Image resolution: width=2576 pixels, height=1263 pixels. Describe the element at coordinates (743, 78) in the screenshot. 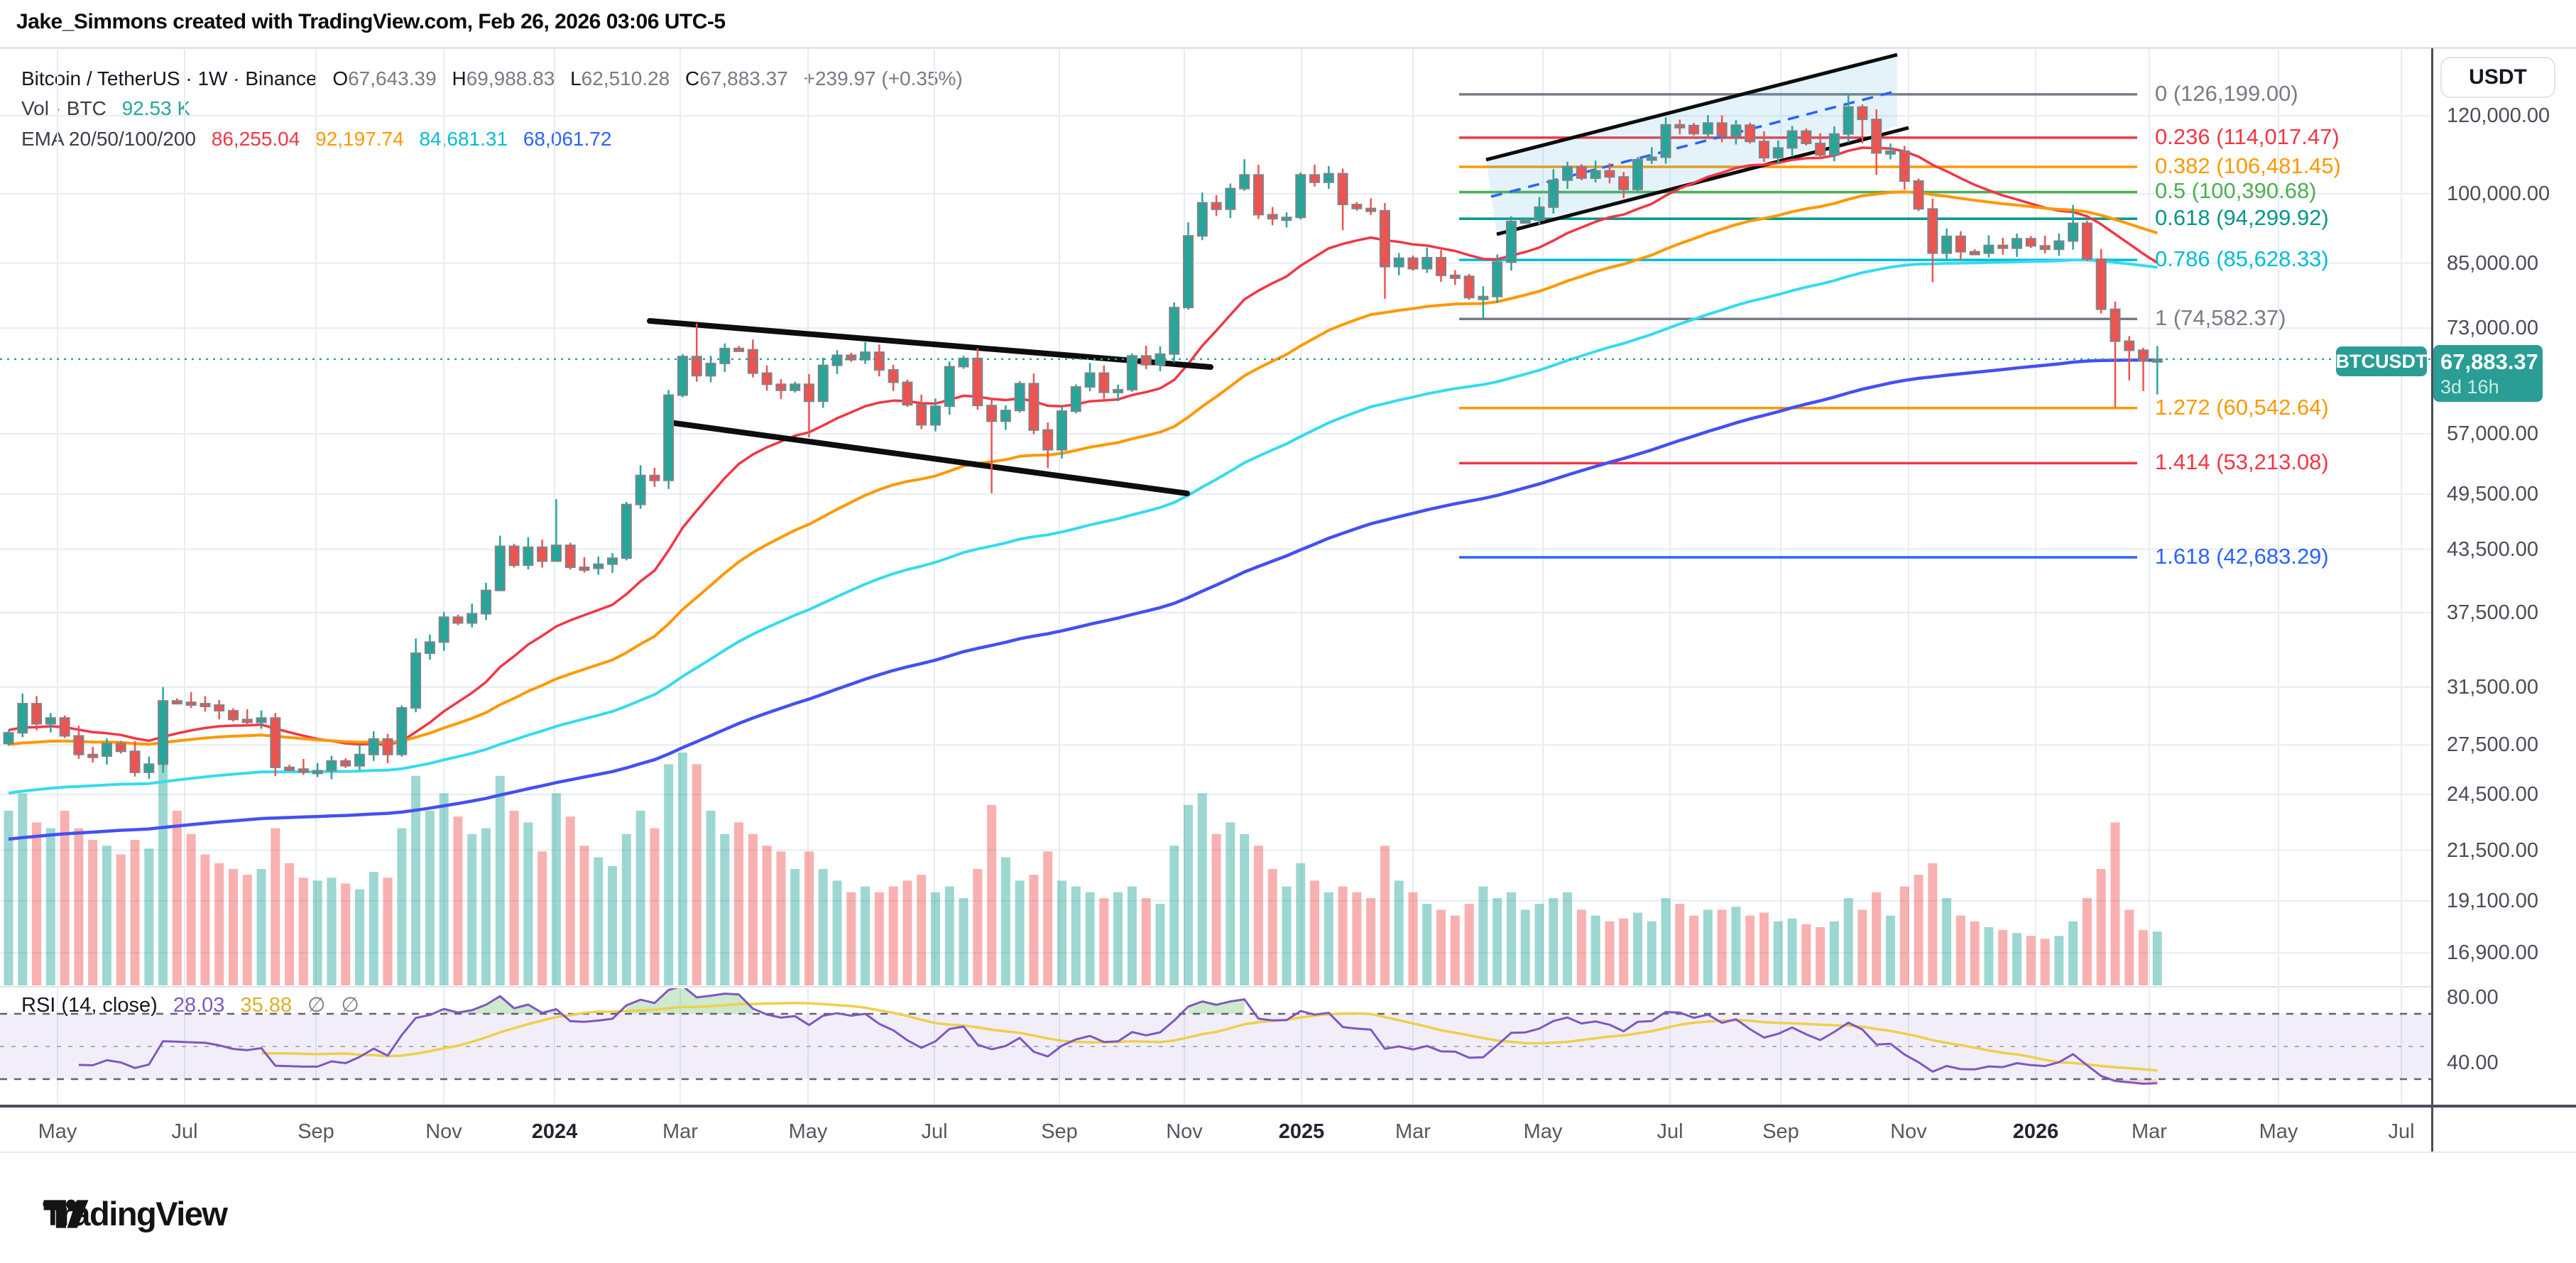

I see `ohlc-close-value: 67,883.37` at that location.